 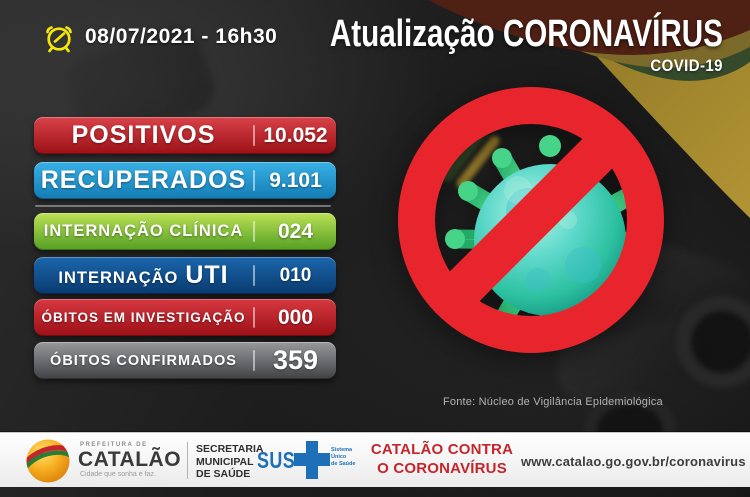 I want to click on stat-value: 024, so click(x=295, y=231).